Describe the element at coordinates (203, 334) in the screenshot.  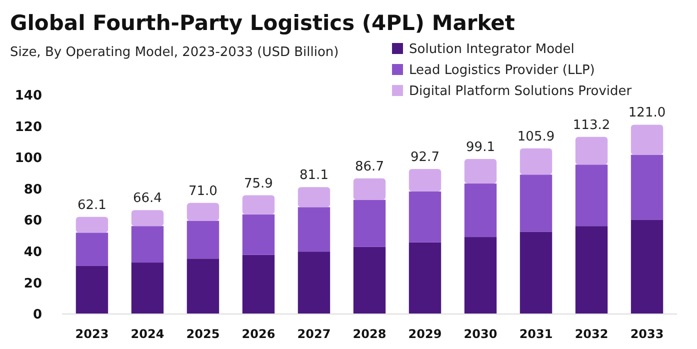
I see `x-tick-label: 2025` at that location.